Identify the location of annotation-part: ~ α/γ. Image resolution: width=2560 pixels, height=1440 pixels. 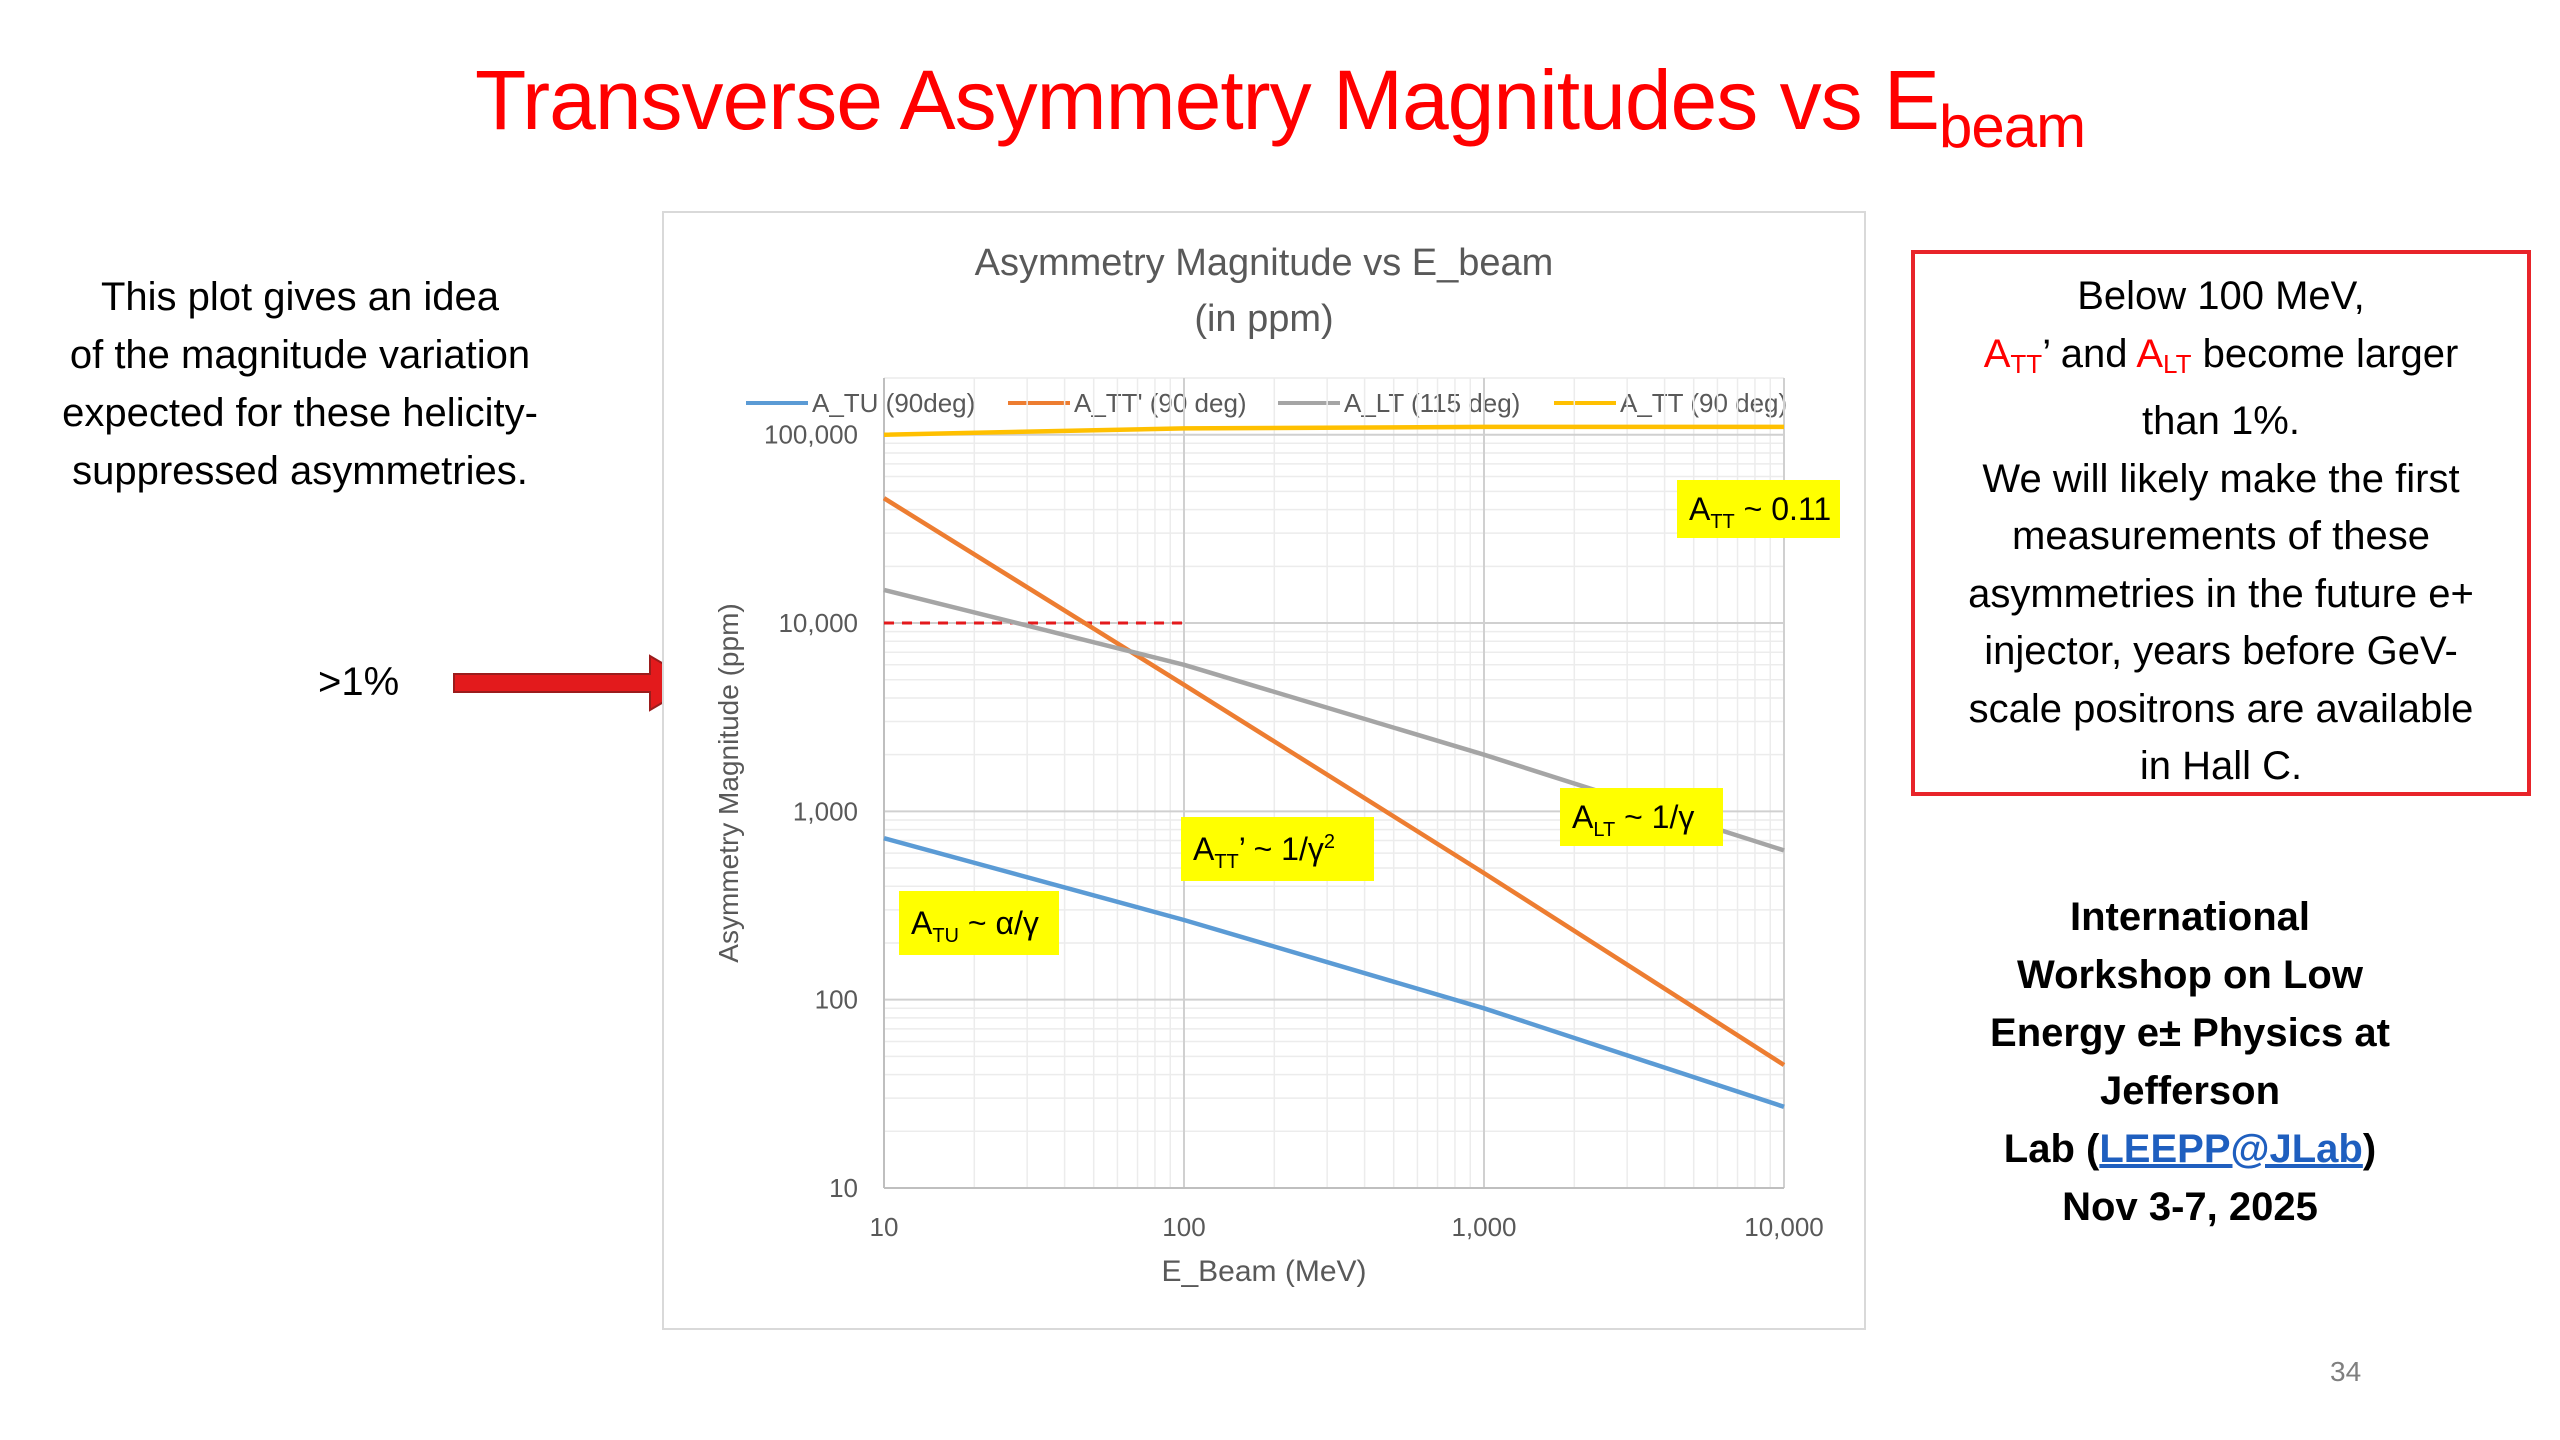
(999, 923).